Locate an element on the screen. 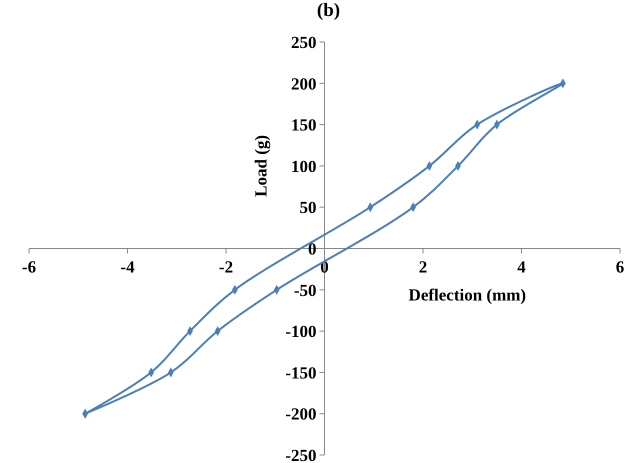 This screenshot has height=463, width=629. x-tick-label: -2 is located at coordinates (226, 267).